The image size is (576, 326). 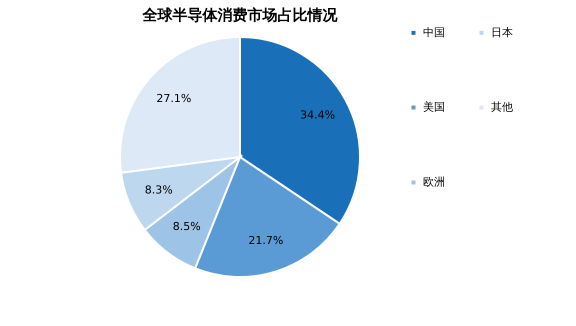 I want to click on data-label: 8.5%, so click(x=186, y=227).